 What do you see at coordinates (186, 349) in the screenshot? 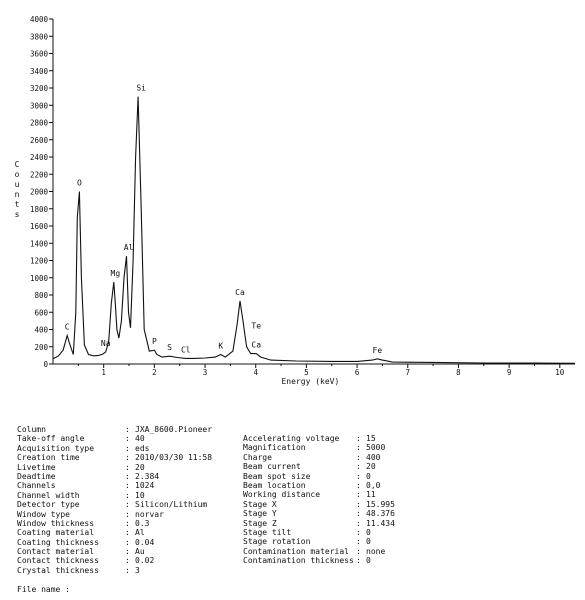
I see `peak-label: Cl` at bounding box center [186, 349].